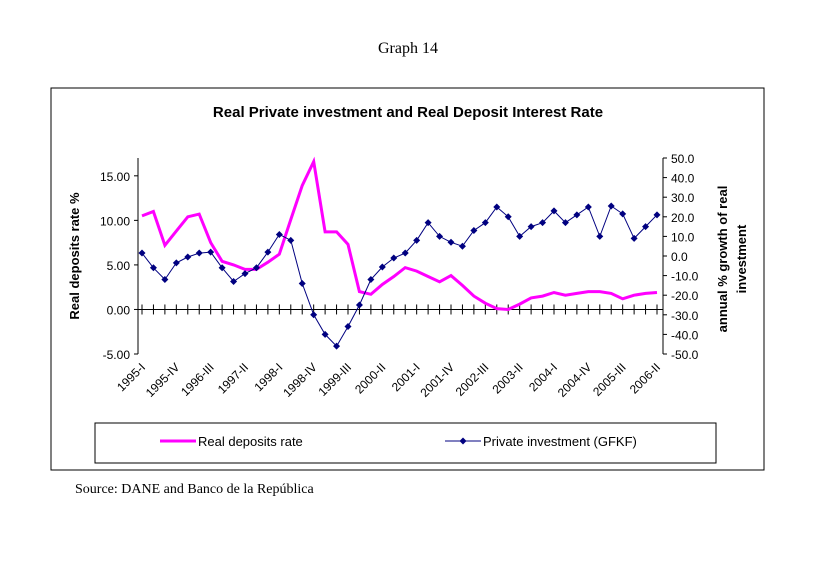 The height and width of the screenshot is (565, 831). What do you see at coordinates (679, 257) in the screenshot?
I see `y2-tick-label: 0.0` at bounding box center [679, 257].